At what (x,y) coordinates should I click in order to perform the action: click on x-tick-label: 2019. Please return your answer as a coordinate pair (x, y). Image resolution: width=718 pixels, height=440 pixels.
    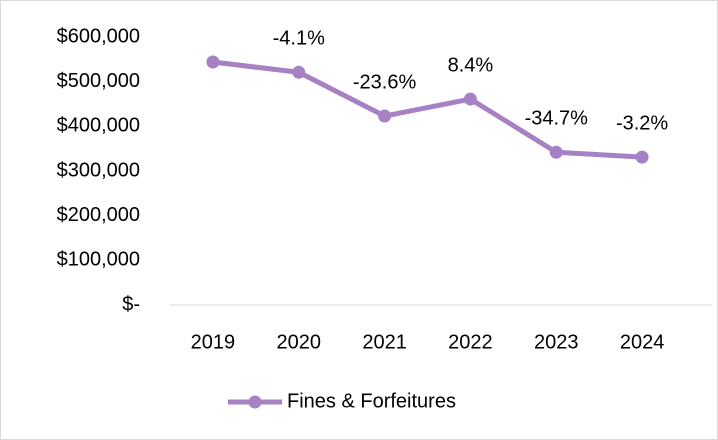
    Looking at the image, I should click on (213, 342).